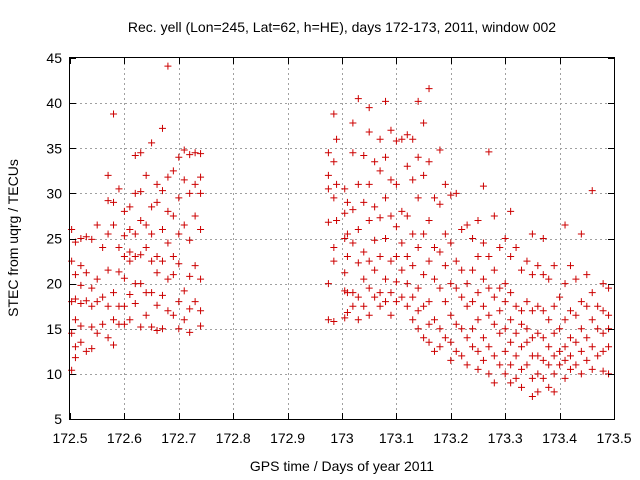 Image resolution: width=640 pixels, height=480 pixels. What do you see at coordinates (54, 193) in the screenshot?
I see `y-tick-label: 30` at bounding box center [54, 193].